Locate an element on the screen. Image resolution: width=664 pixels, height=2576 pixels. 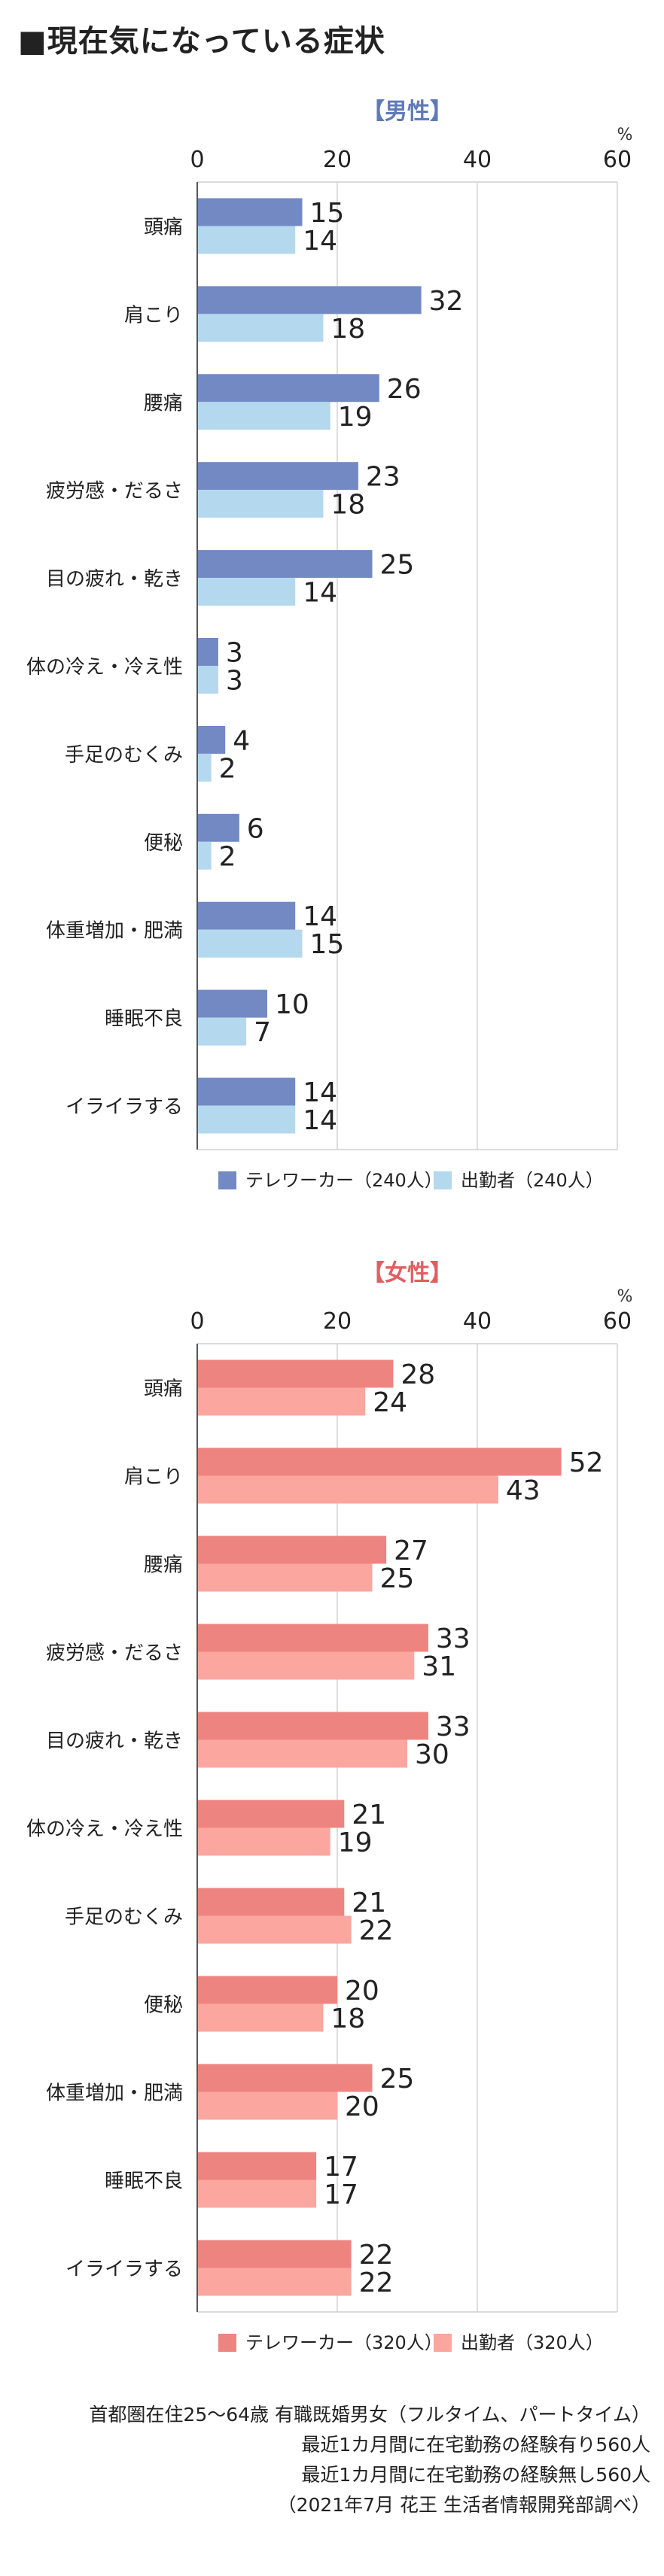
x-tick-label: 0 is located at coordinates (197, 160).